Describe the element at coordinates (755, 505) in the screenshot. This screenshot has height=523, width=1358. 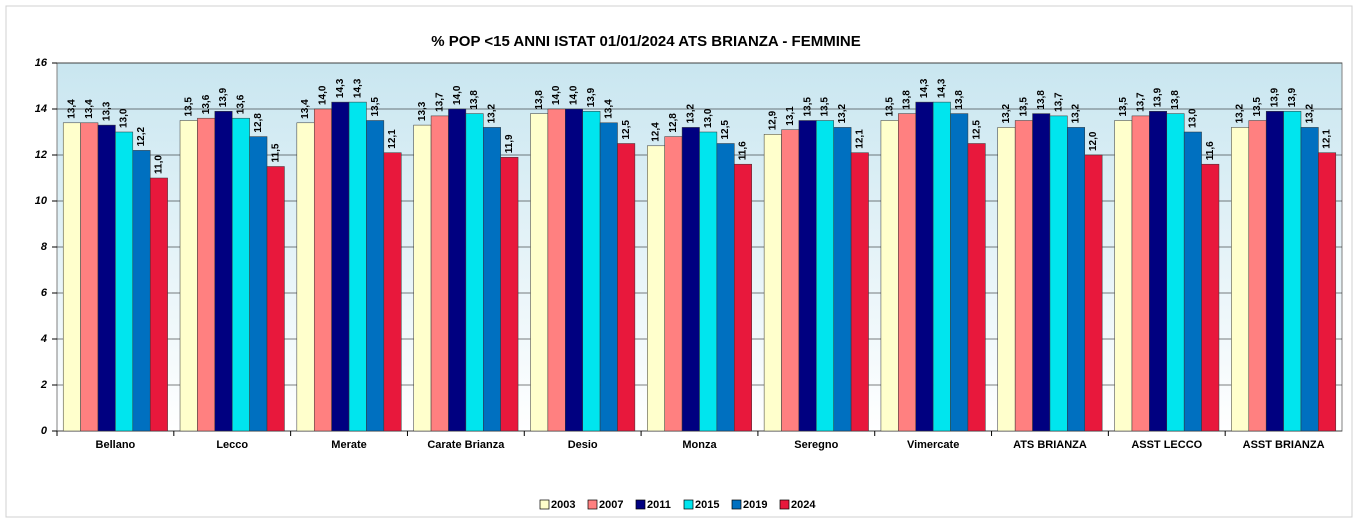
I see `legend-label: 2019` at that location.